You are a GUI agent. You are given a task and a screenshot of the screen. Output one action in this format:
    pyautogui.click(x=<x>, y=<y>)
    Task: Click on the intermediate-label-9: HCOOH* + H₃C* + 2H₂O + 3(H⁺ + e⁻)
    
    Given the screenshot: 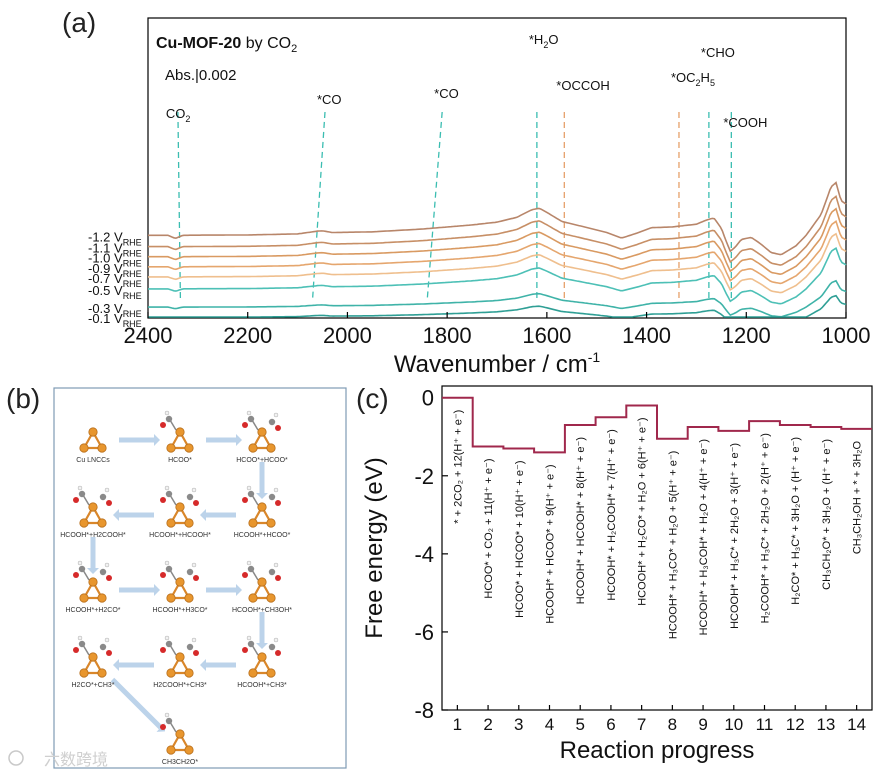 What is the action you would take?
    pyautogui.click(x=735, y=536)
    